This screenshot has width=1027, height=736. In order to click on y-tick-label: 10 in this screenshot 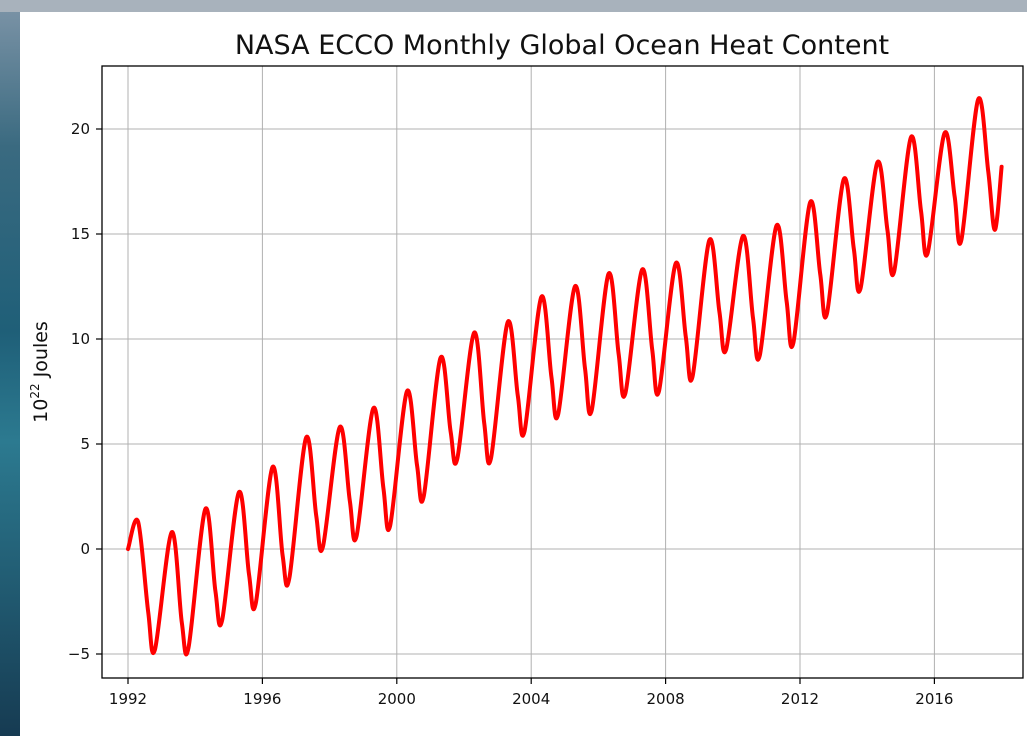, I will do `click(80, 339)`.